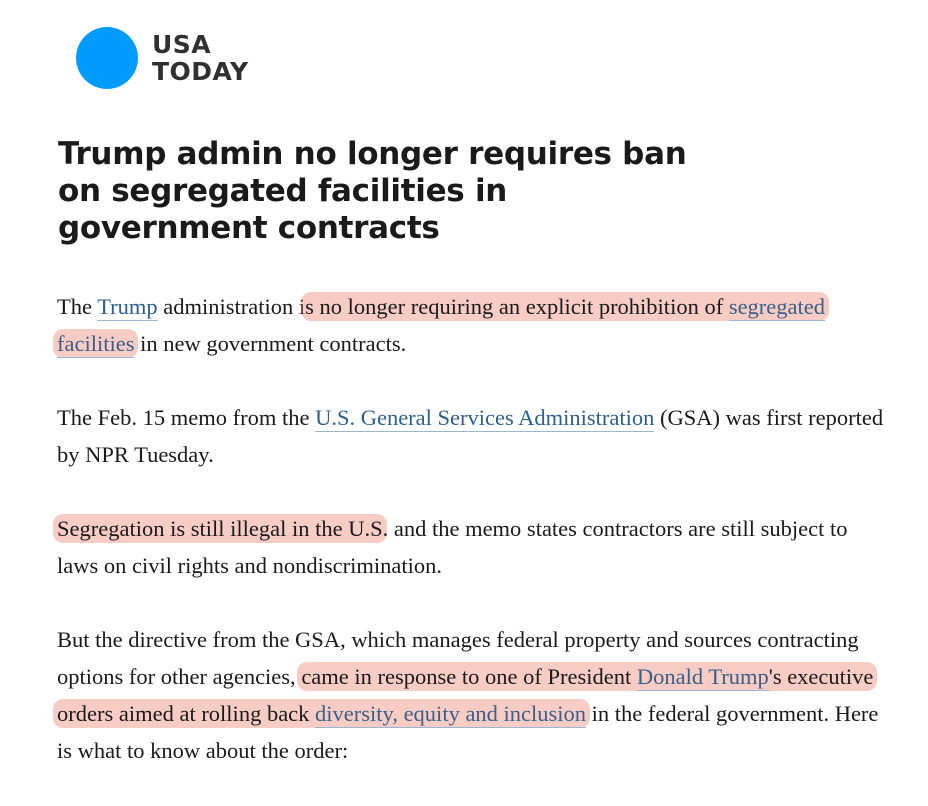  I want to click on link-donald-trump: Donald Trump, so click(702, 677).